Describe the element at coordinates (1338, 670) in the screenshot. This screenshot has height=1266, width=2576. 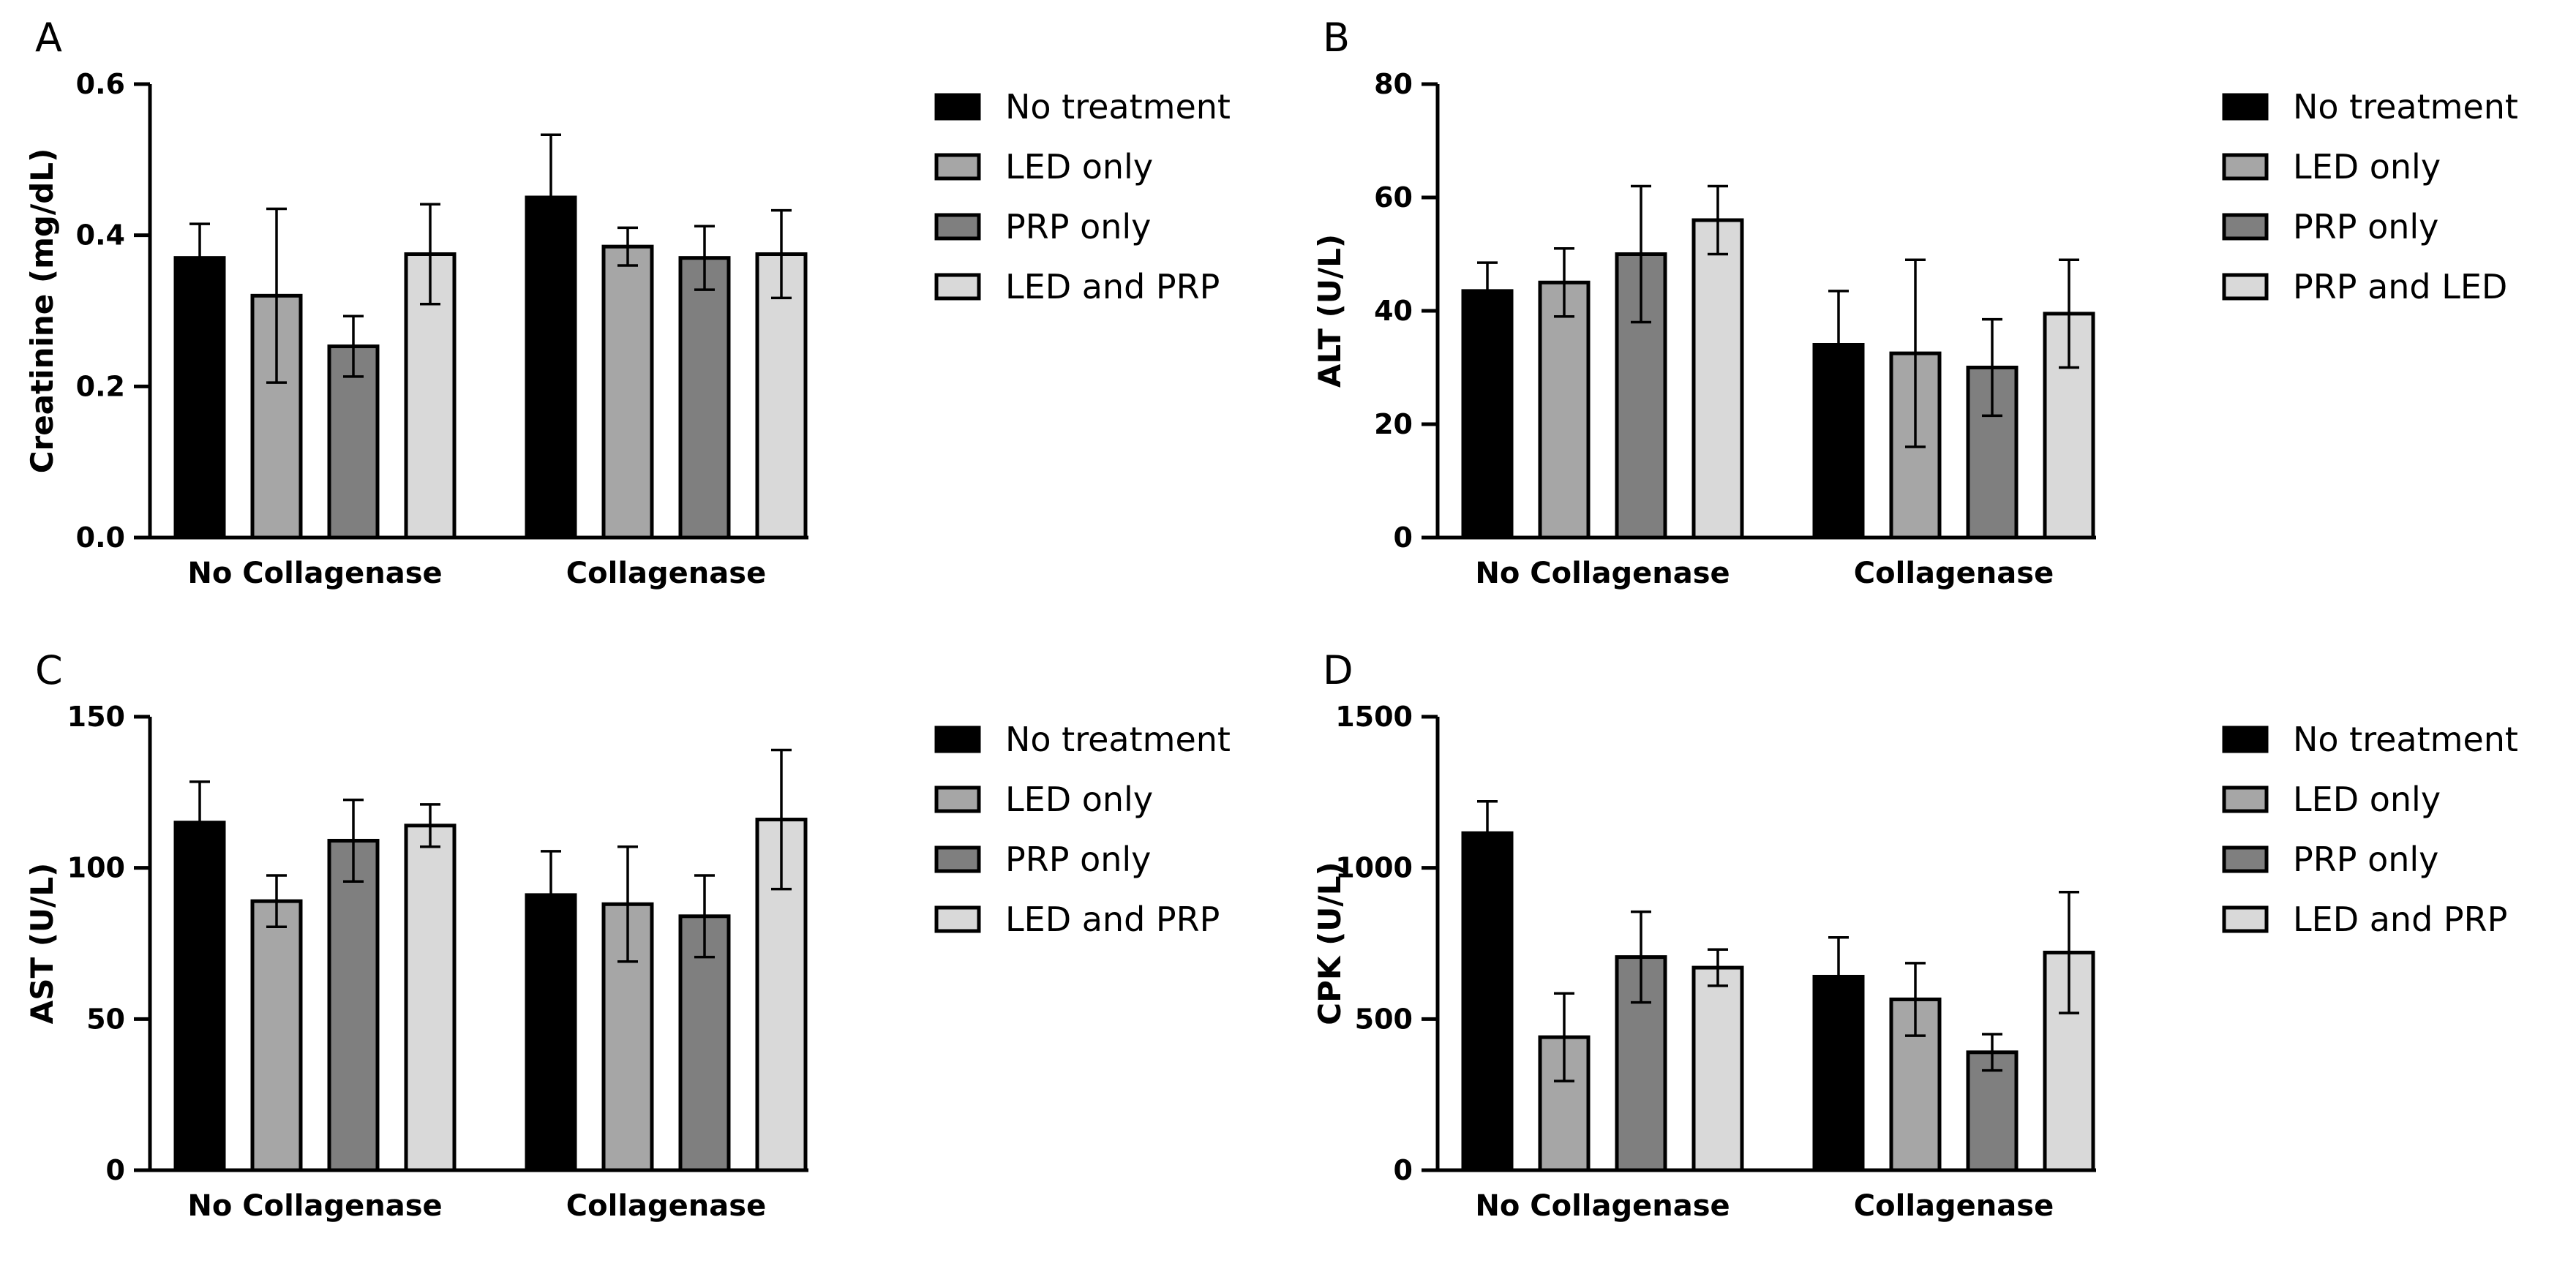
I see `panel-letter: D` at that location.